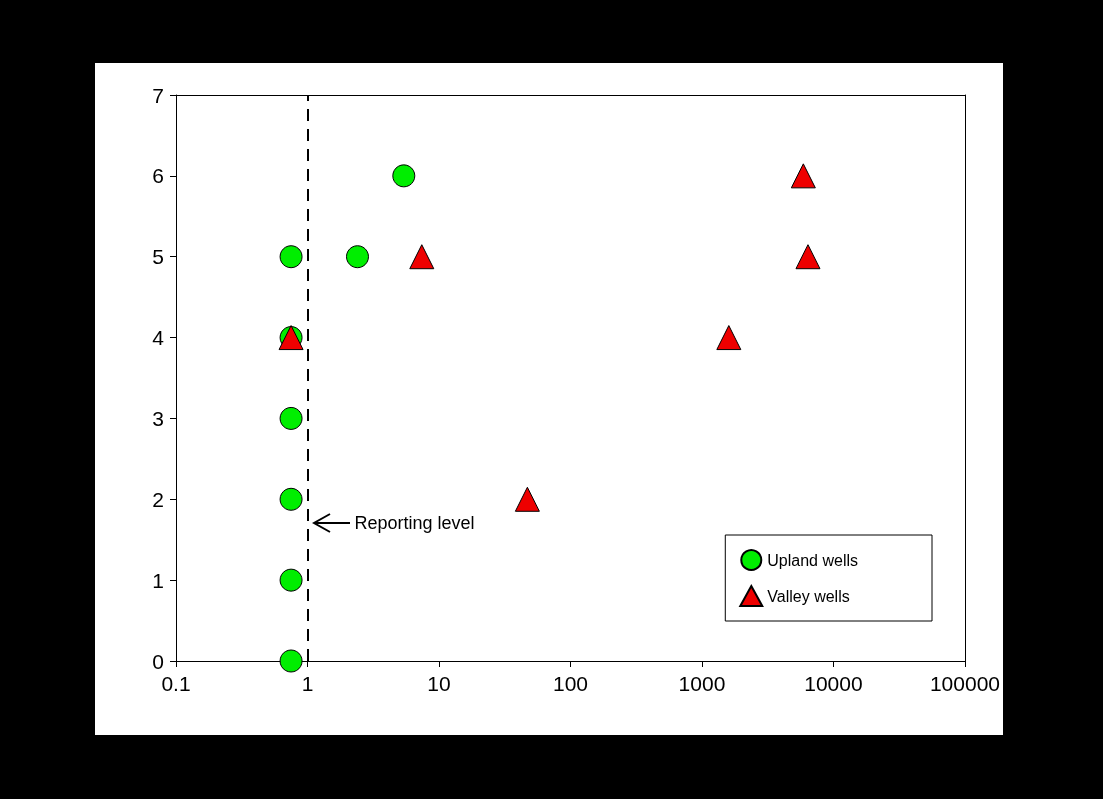 The width and height of the screenshot is (1103, 799). What do you see at coordinates (570, 683) in the screenshot?
I see `x-tick-label: 100` at bounding box center [570, 683].